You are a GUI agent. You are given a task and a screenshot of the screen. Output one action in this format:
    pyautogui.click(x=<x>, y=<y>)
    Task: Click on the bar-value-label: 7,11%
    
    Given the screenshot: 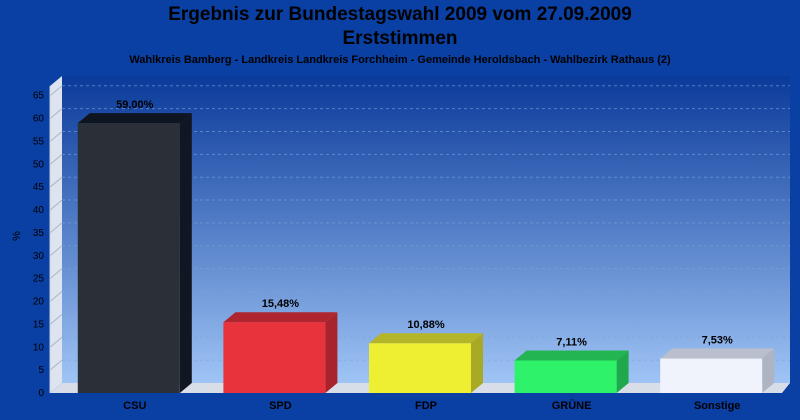 What is the action you would take?
    pyautogui.click(x=571, y=342)
    